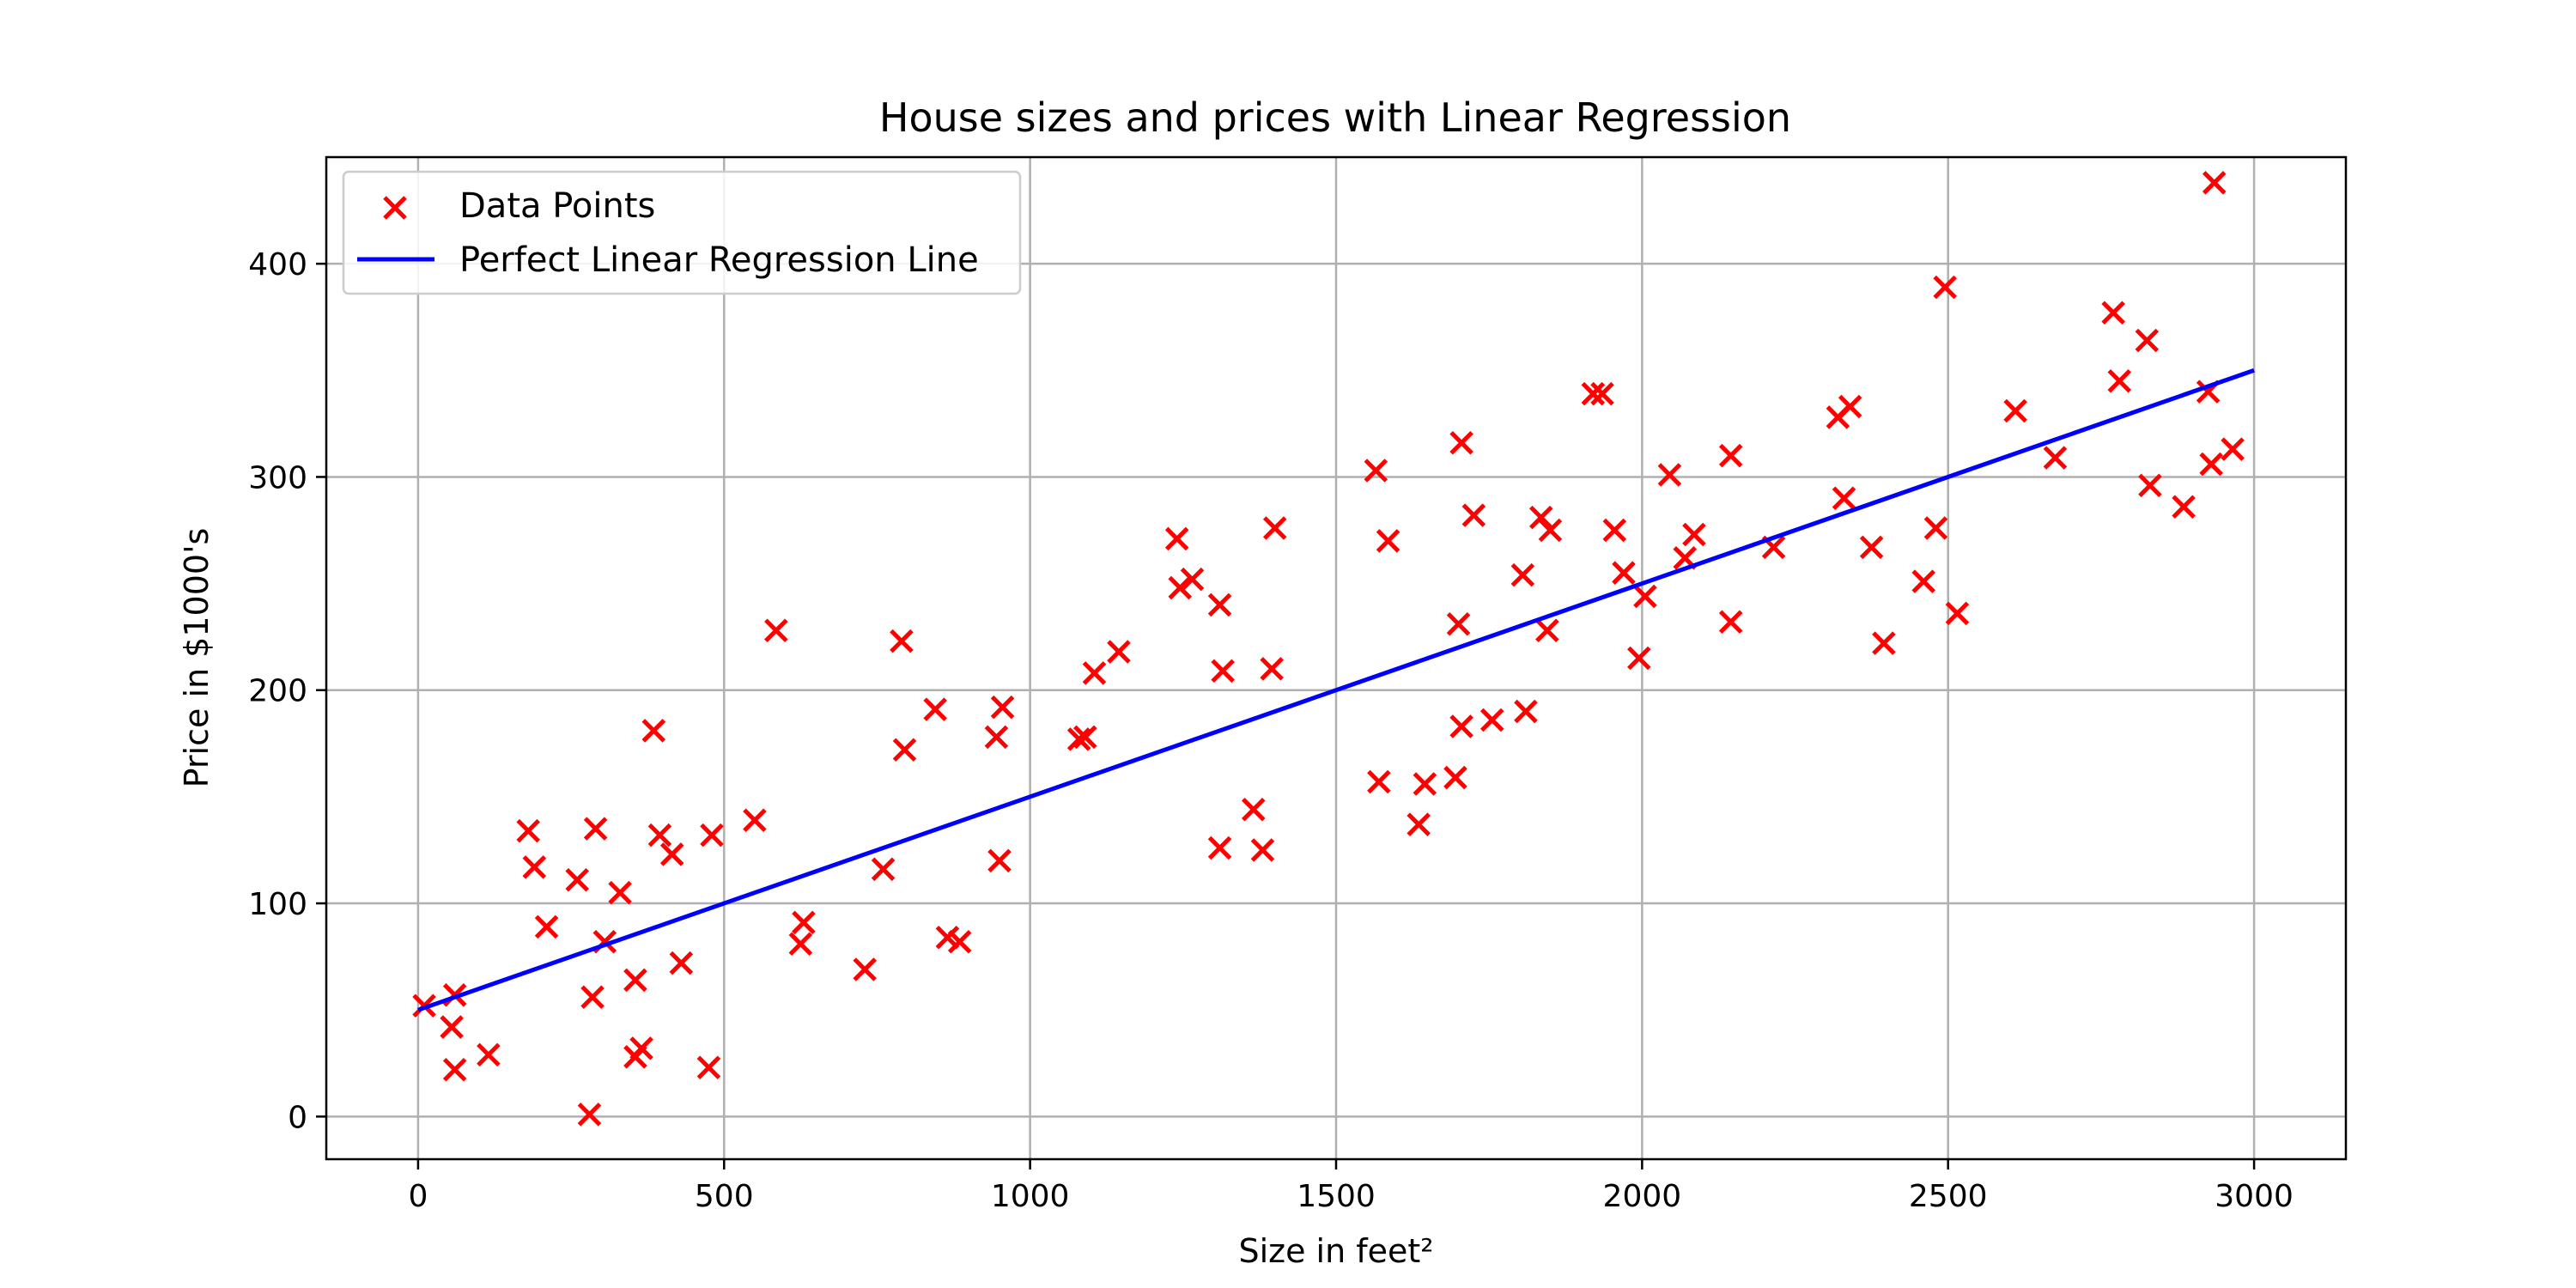 Image resolution: width=2576 pixels, height=1288 pixels. I want to click on y-tick-label: 200, so click(278, 691).